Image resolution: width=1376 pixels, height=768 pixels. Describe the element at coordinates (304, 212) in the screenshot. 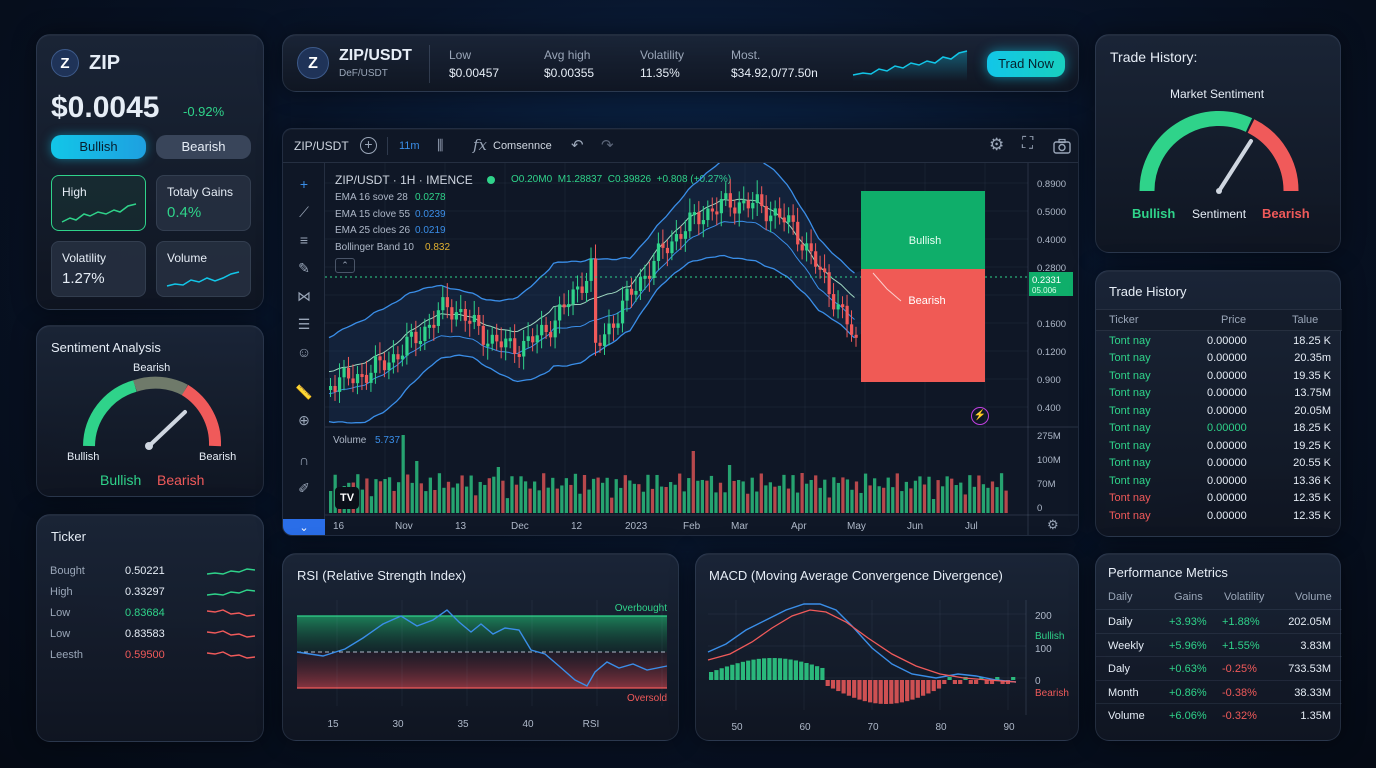

I see `trendline-icon: ⟋` at that location.